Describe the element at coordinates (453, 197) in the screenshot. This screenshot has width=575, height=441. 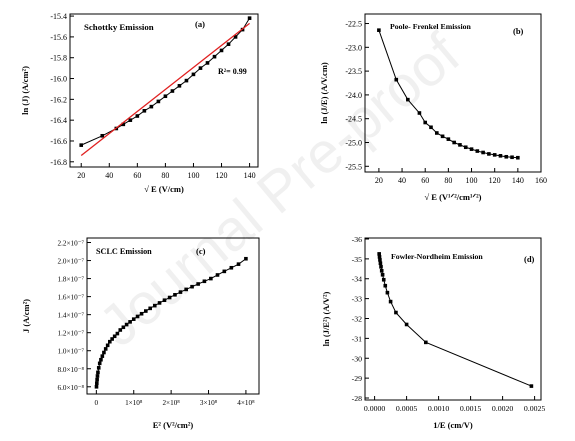
I see `x-axis-label: √ E (V¹ᐟ²/cm¹ᐟ²)` at that location.